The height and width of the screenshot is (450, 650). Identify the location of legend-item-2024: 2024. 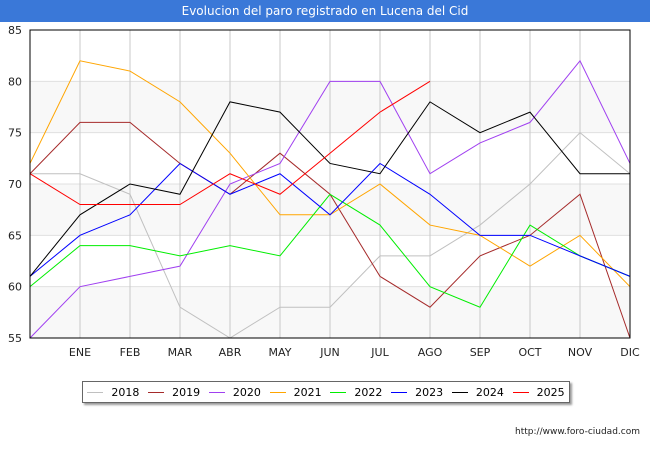
(477, 392).